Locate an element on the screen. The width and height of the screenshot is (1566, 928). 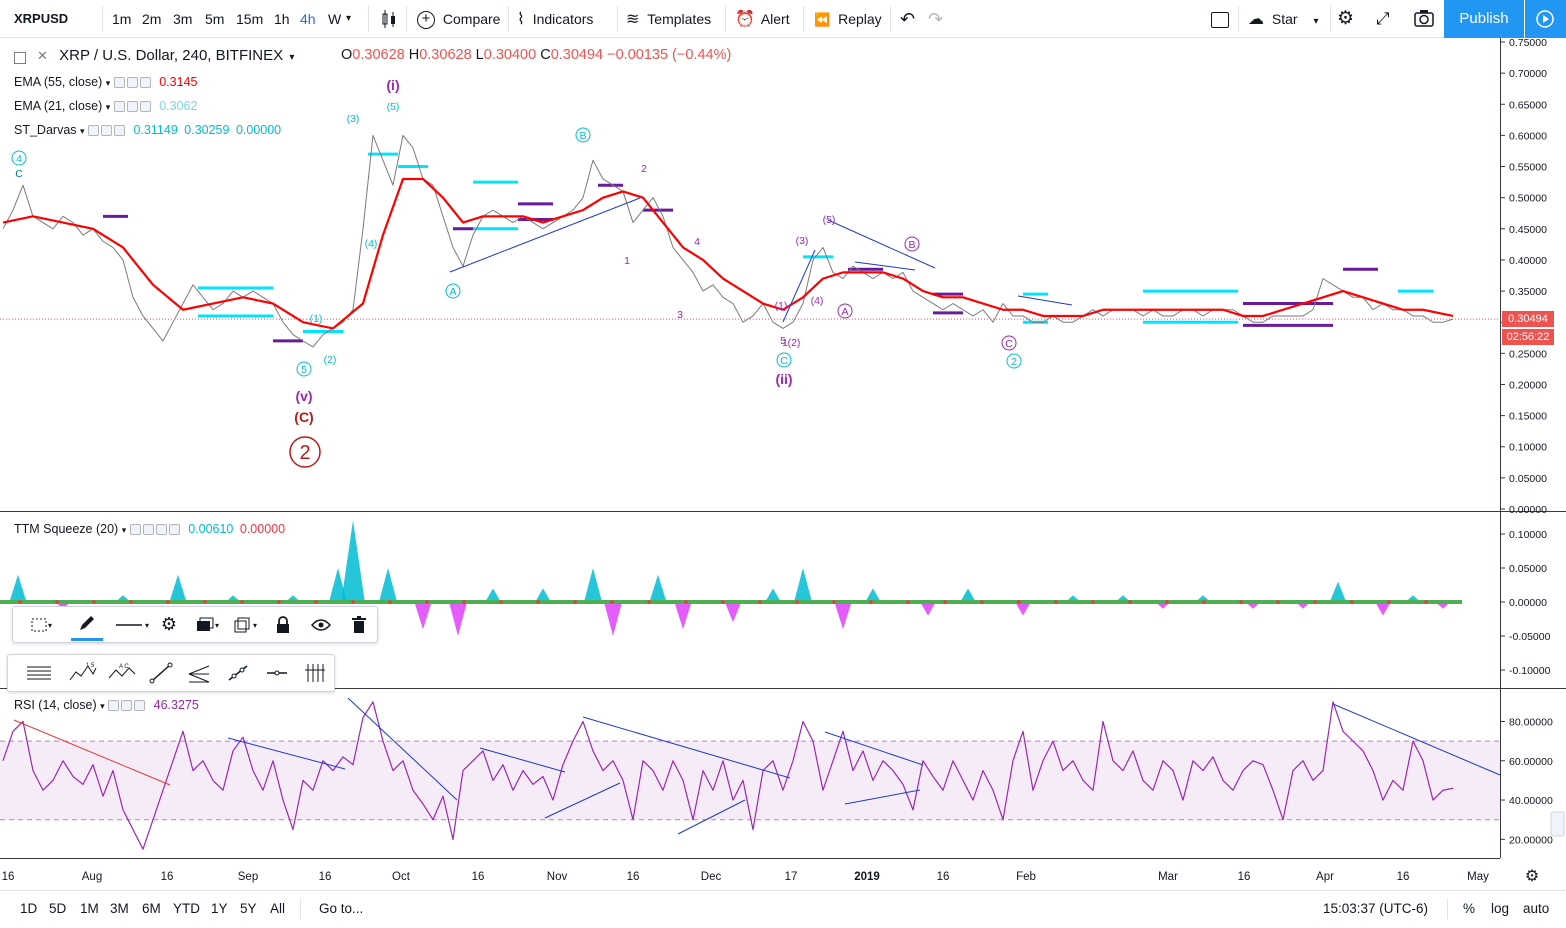
collapse-legend-icon is located at coordinates (20, 57).